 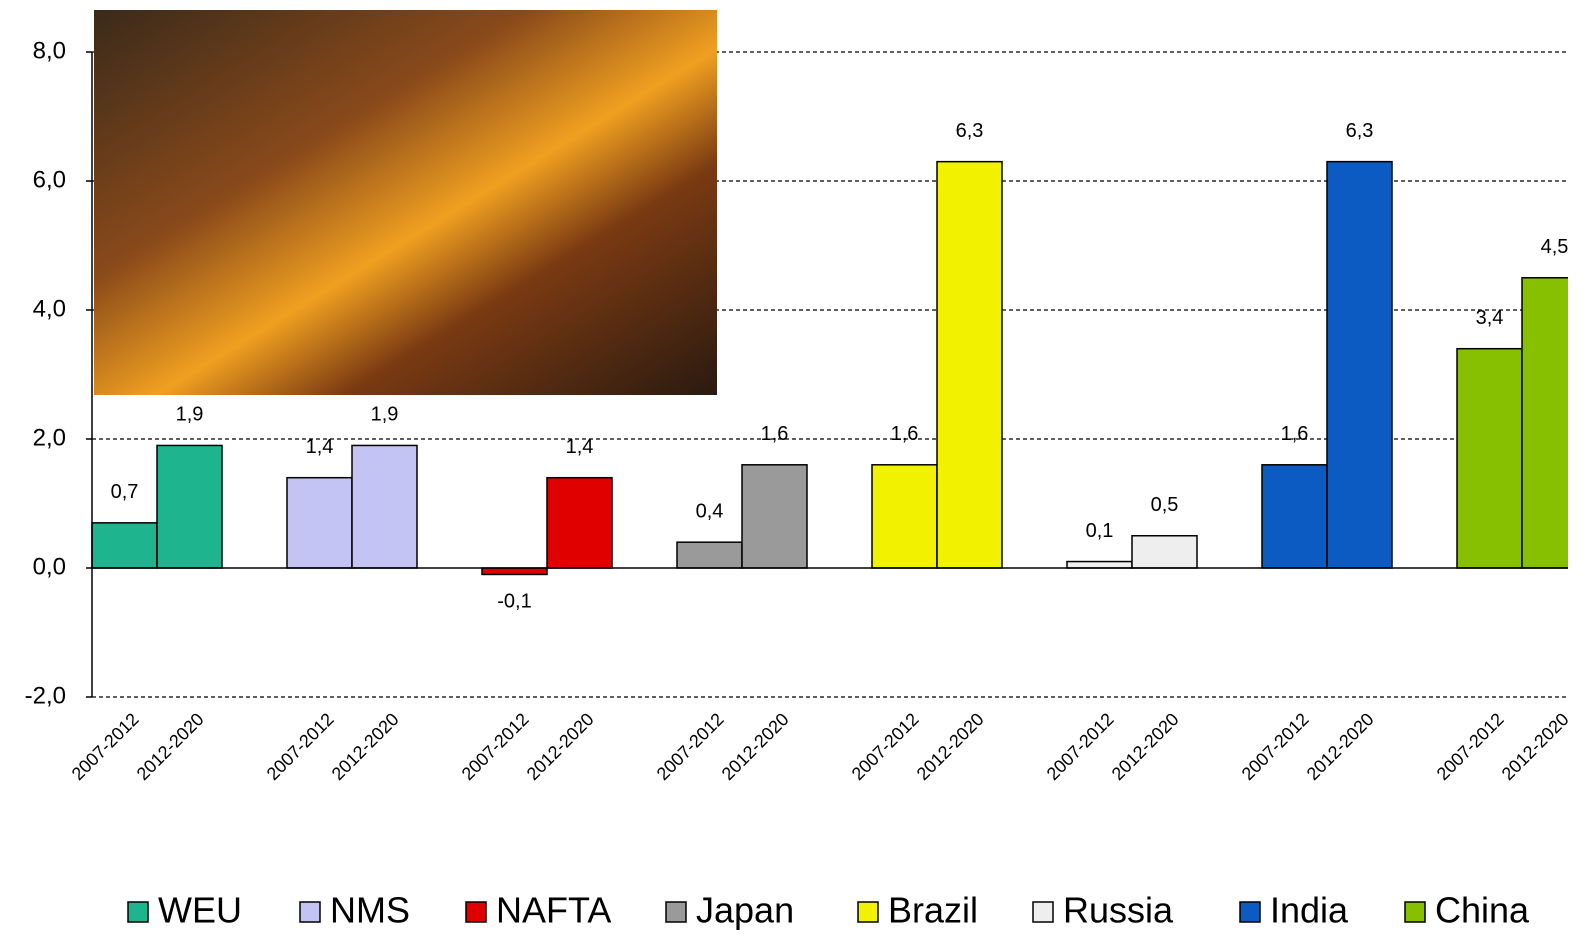 What do you see at coordinates (745, 910) in the screenshot?
I see `legend-label: Japan` at bounding box center [745, 910].